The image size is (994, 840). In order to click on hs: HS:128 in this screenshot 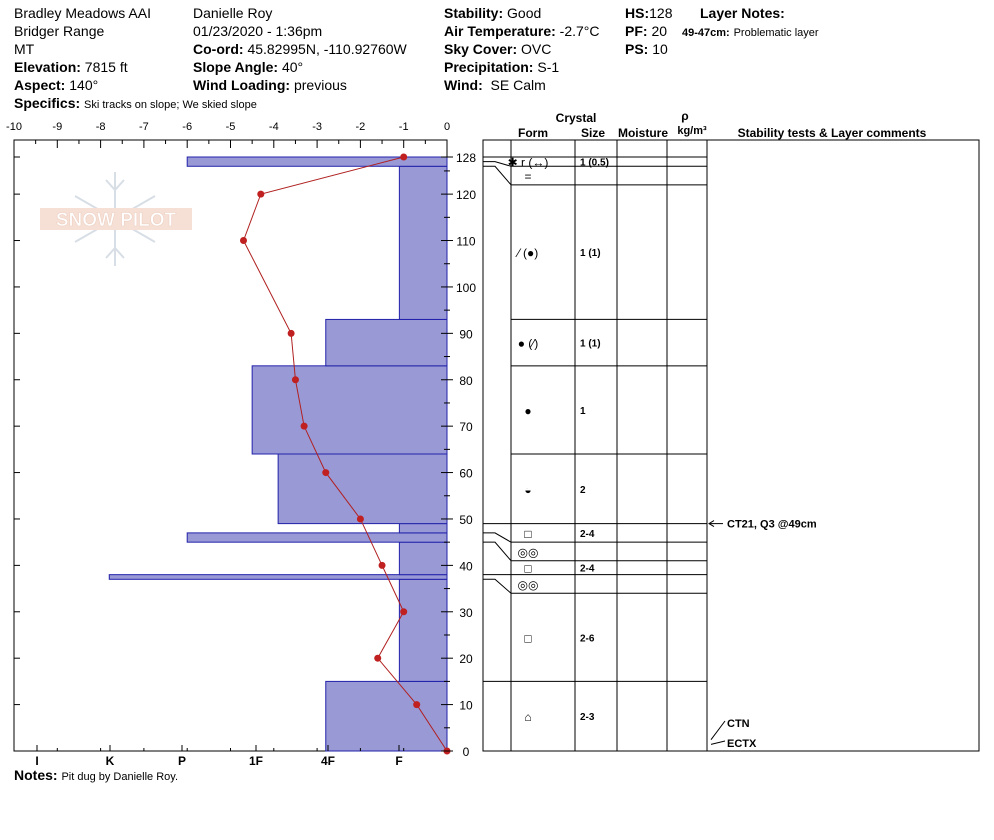, I will do `click(648, 13)`.